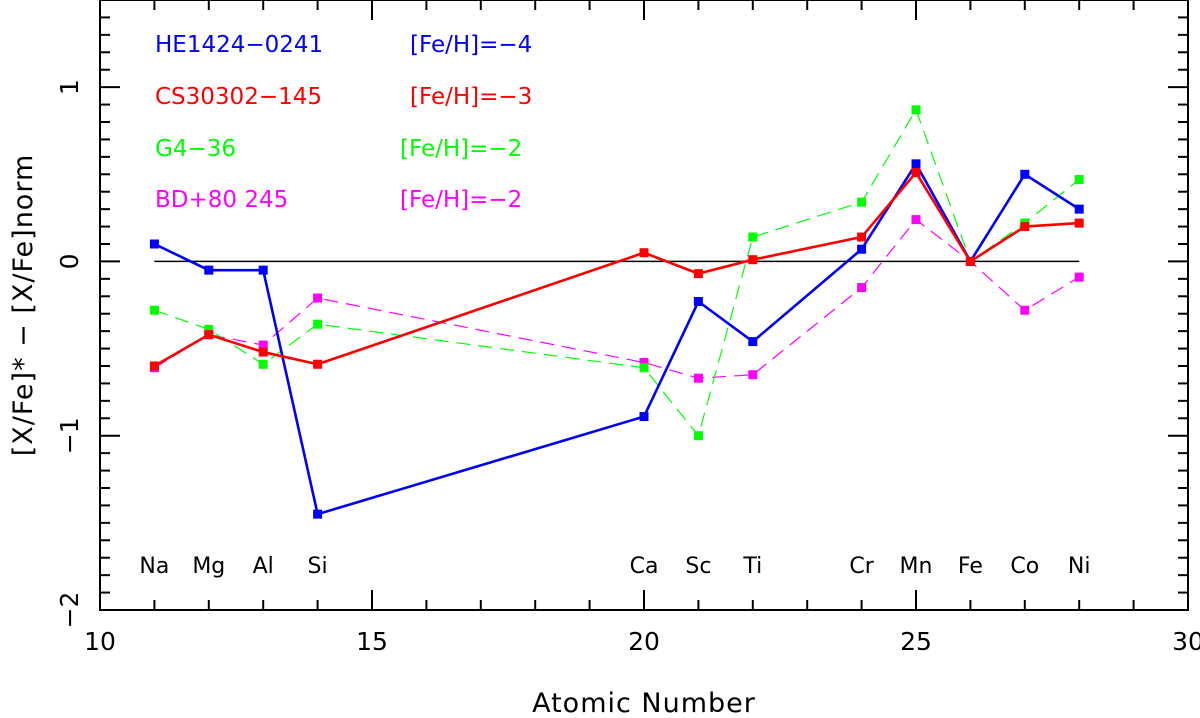 Image resolution: width=1200 pixels, height=718 pixels. I want to click on x-tick-label: 10, so click(100, 641).